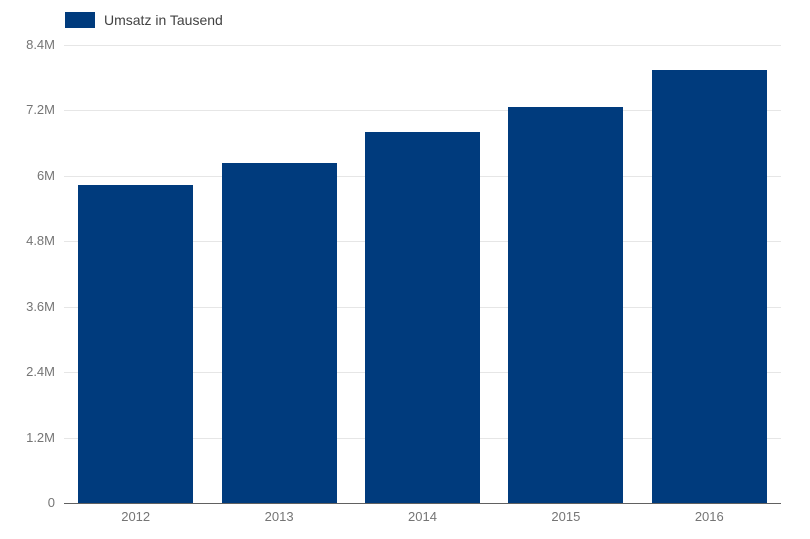 The height and width of the screenshot is (539, 810). Describe the element at coordinates (163, 20) in the screenshot. I see `legend-label: Umsatz in Tausend` at that location.